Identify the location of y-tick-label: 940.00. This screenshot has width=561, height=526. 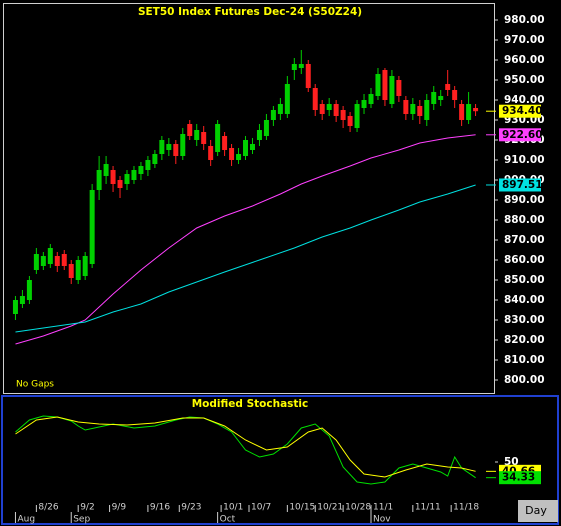
(524, 100).